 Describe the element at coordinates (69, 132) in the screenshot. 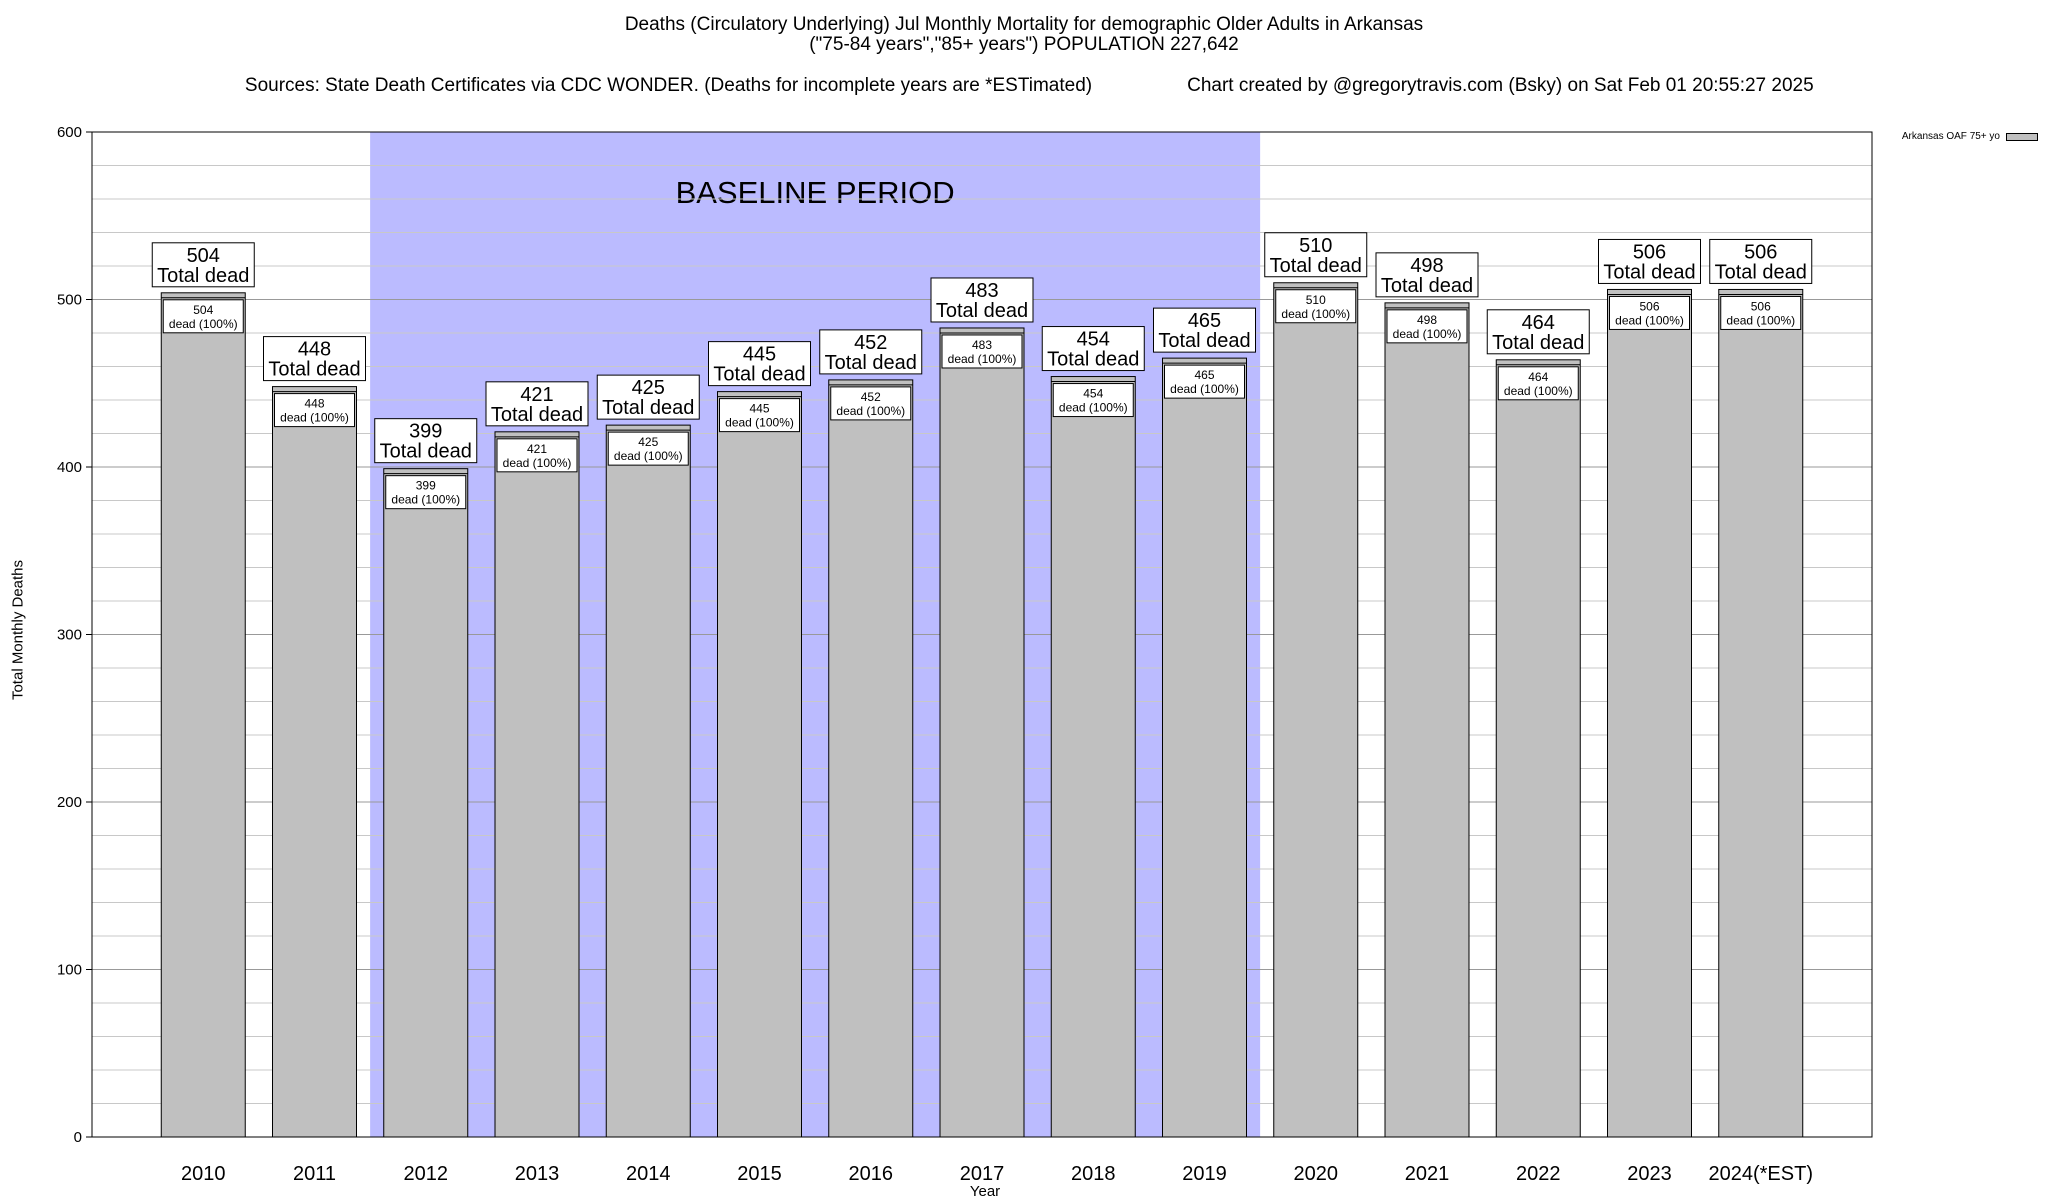

I see `y-tick-label: 600` at that location.